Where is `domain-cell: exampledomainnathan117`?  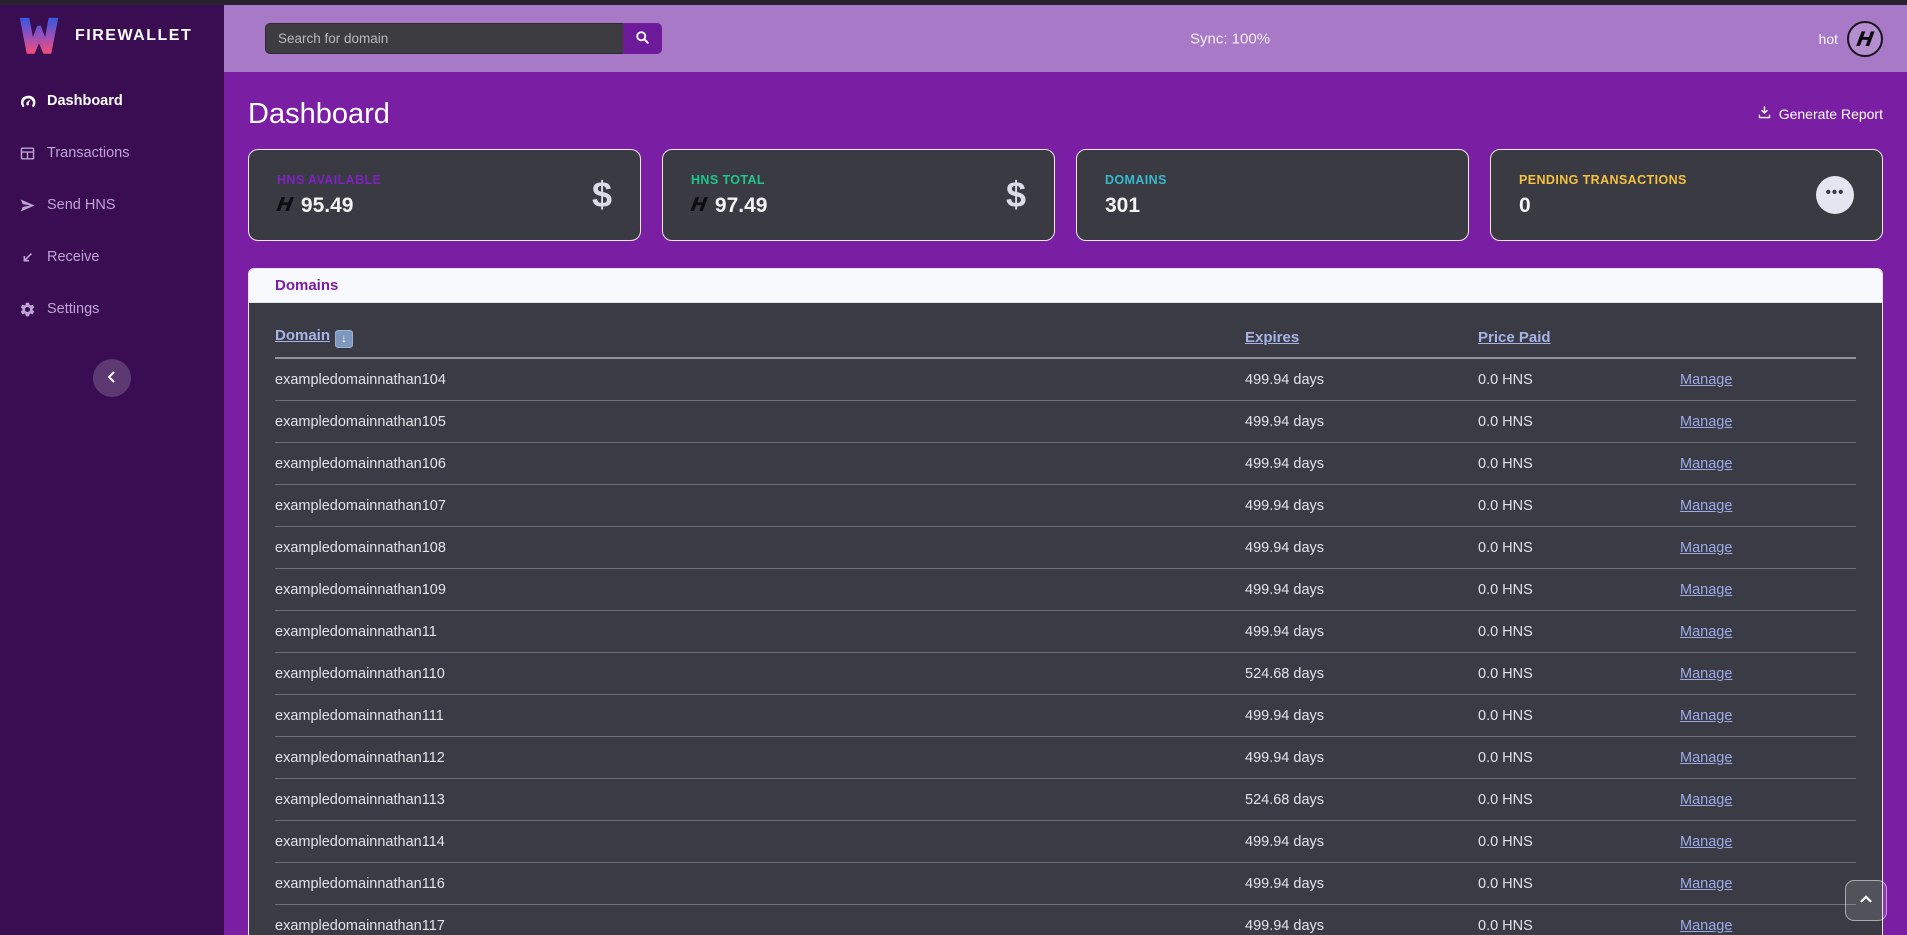 domain-cell: exampledomainnathan117 is located at coordinates (360, 925).